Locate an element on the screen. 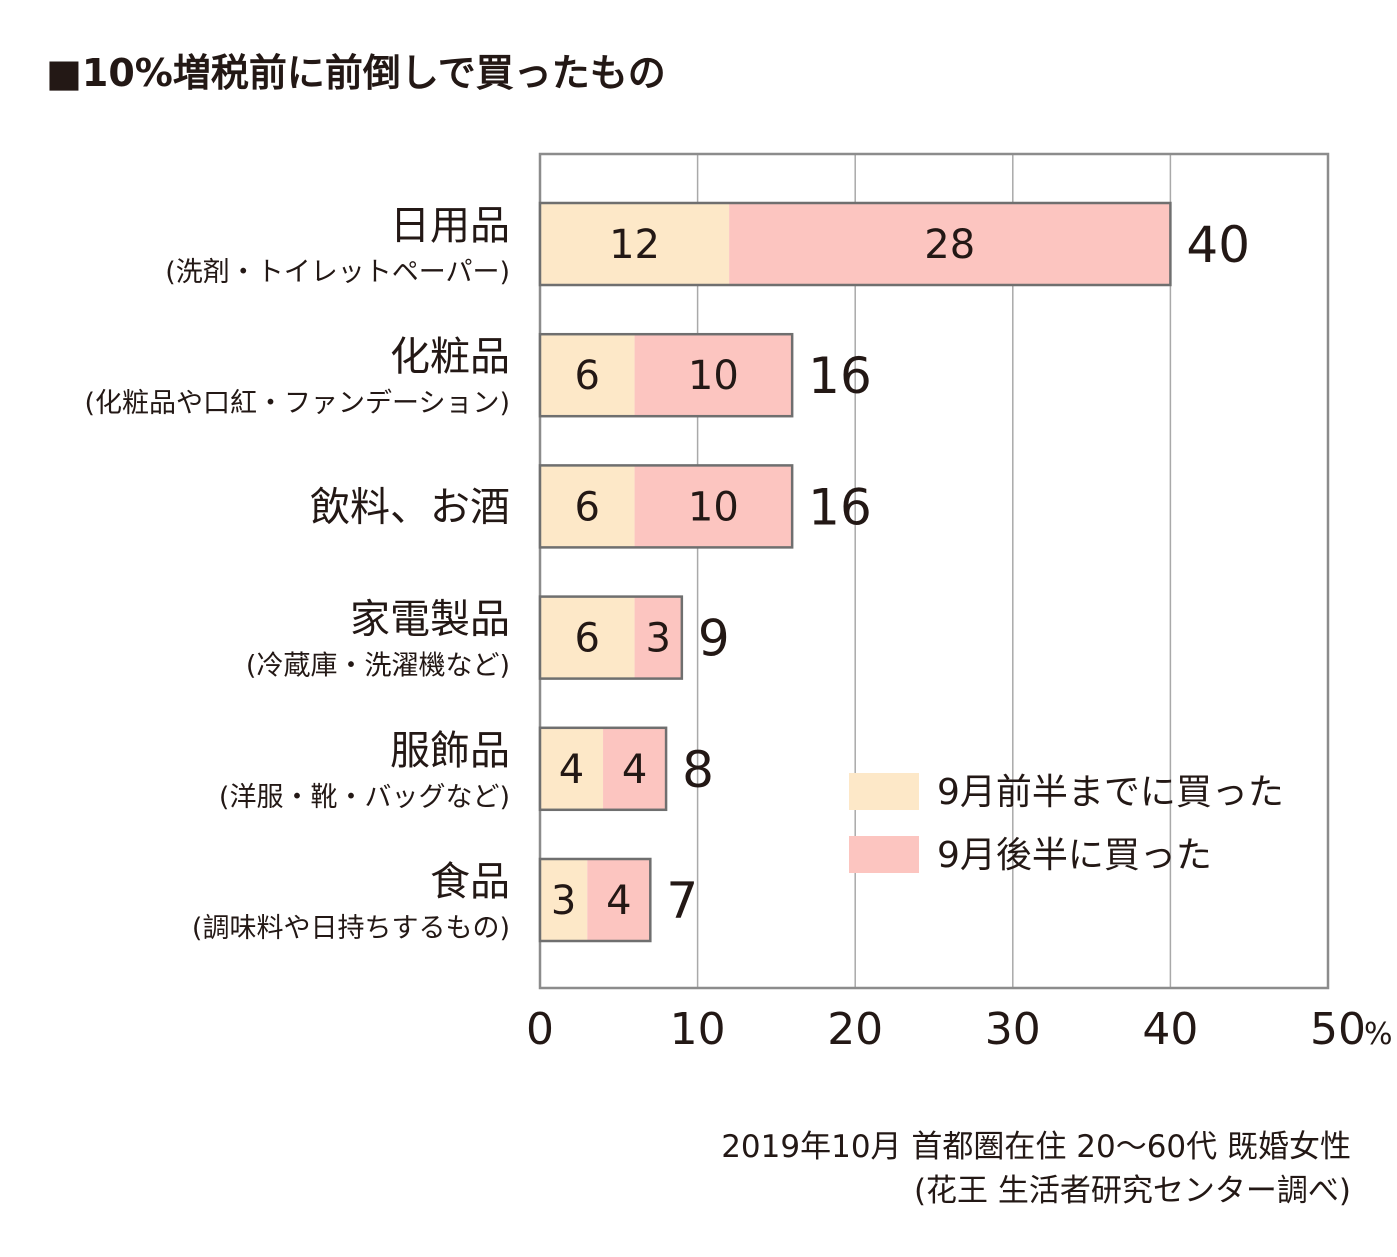  source-note-line2: (花王 生活者研究センター調べ) is located at coordinates (1132, 1191).